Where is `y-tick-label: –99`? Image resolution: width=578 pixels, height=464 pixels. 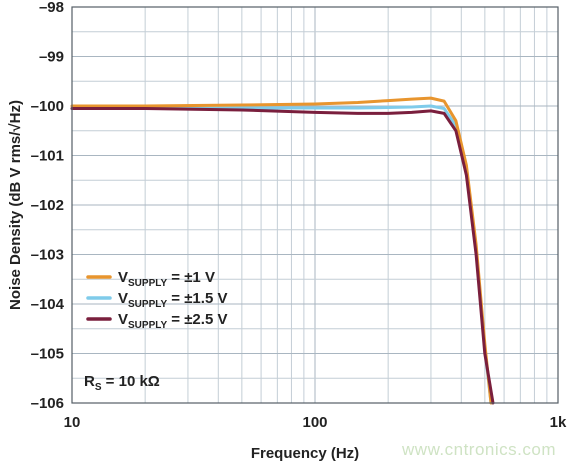 y-tick-label: –99 is located at coordinates (51, 57).